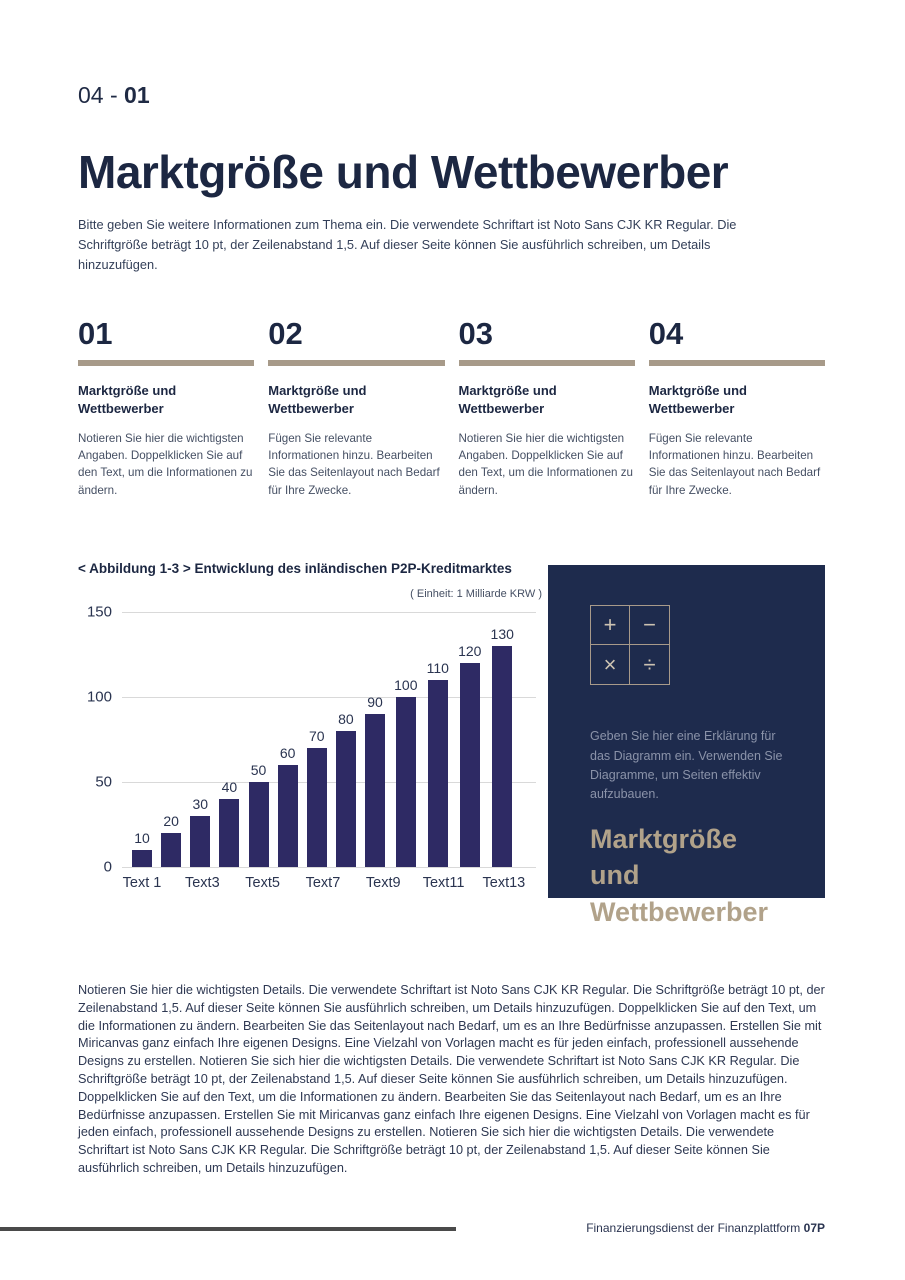 The height and width of the screenshot is (1280, 905). Describe the element at coordinates (287, 753) in the screenshot. I see `bar-value-label: 60` at that location.